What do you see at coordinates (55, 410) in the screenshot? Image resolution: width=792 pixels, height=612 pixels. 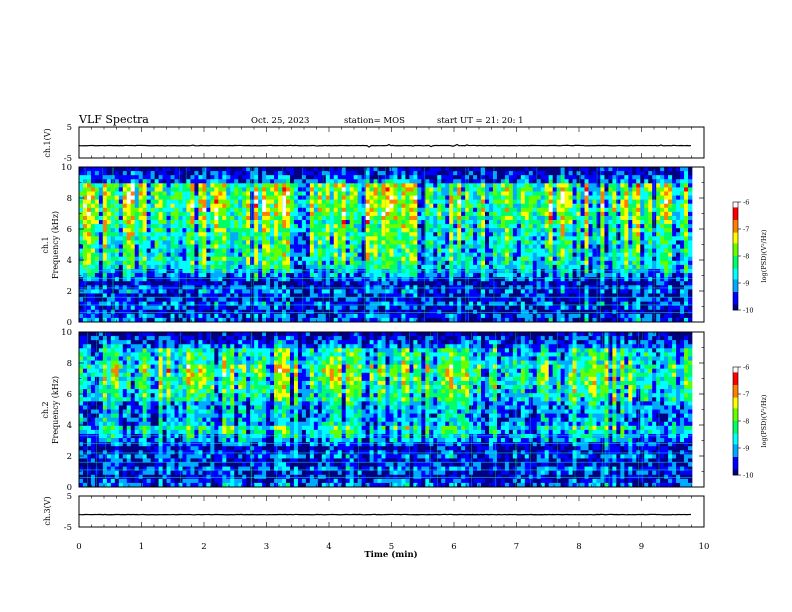 I see `ch2-spectrogram-ylabel-frequency: Frequency (kHz)` at bounding box center [55, 410].